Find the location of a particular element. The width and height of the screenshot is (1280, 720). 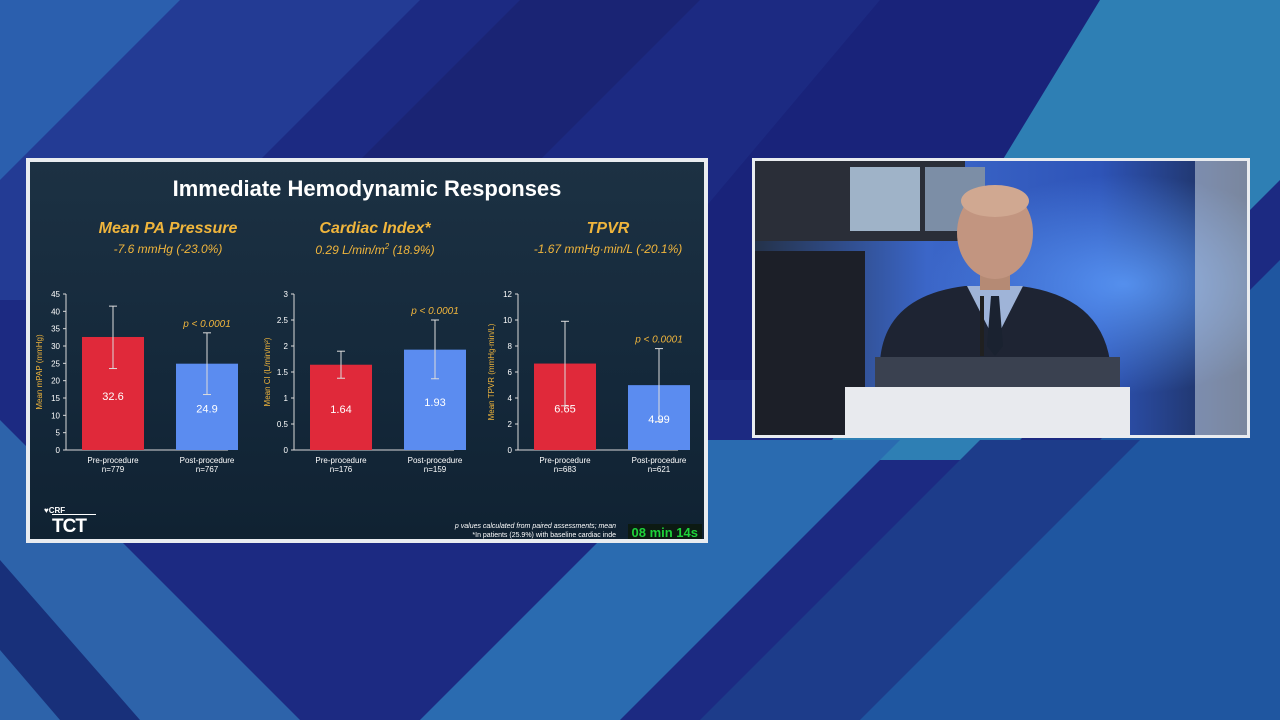

panel-subtitle-ci-main: 0.29 L/min/m is located at coordinates (350, 250).